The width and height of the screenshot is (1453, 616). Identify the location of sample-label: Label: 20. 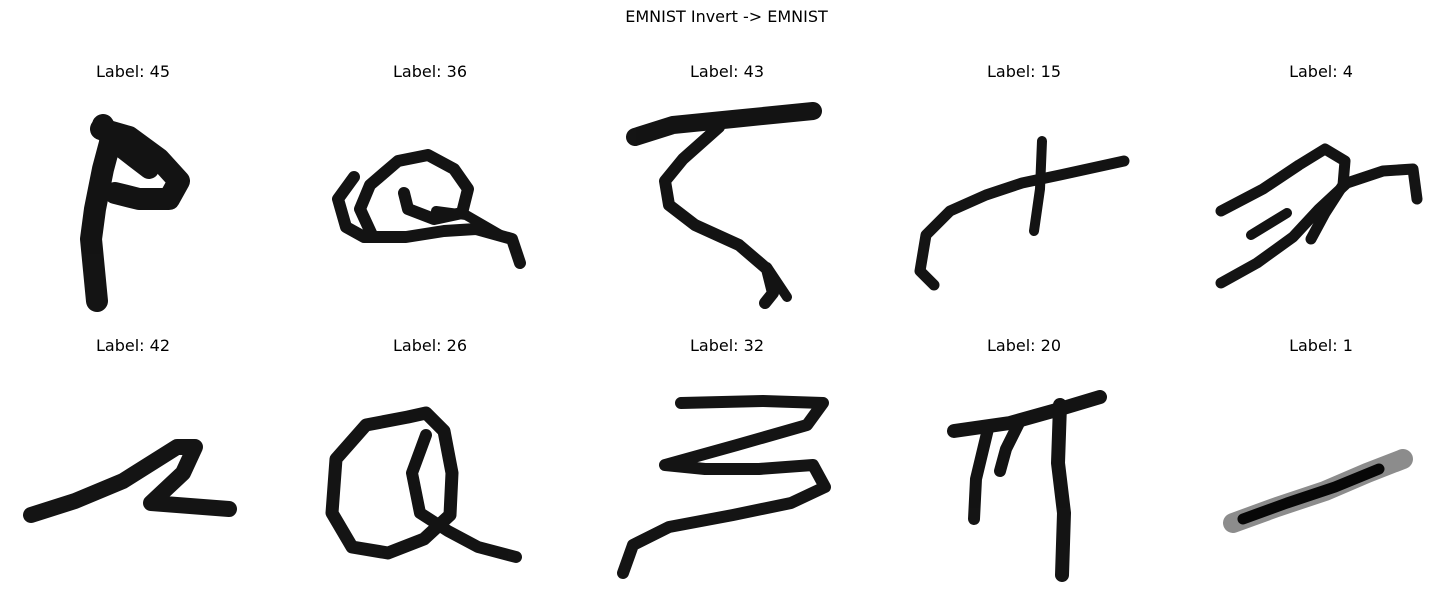
(1024, 345).